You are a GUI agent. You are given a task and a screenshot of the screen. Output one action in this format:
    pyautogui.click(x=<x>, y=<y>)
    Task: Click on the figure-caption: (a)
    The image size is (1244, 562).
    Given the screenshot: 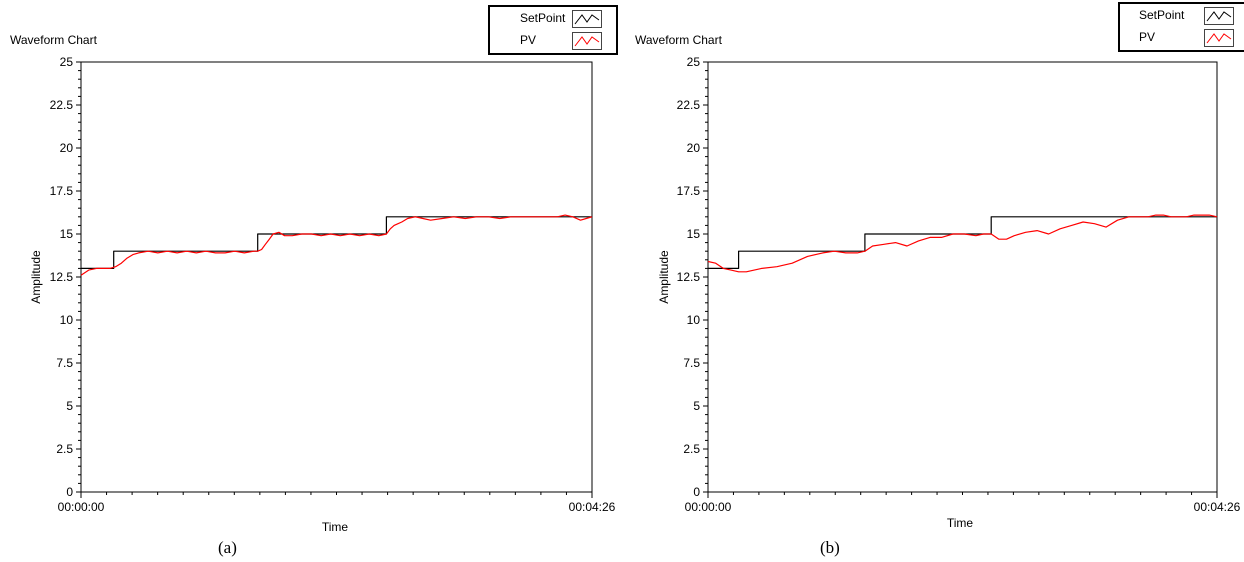 What is the action you would take?
    pyautogui.click(x=227, y=547)
    